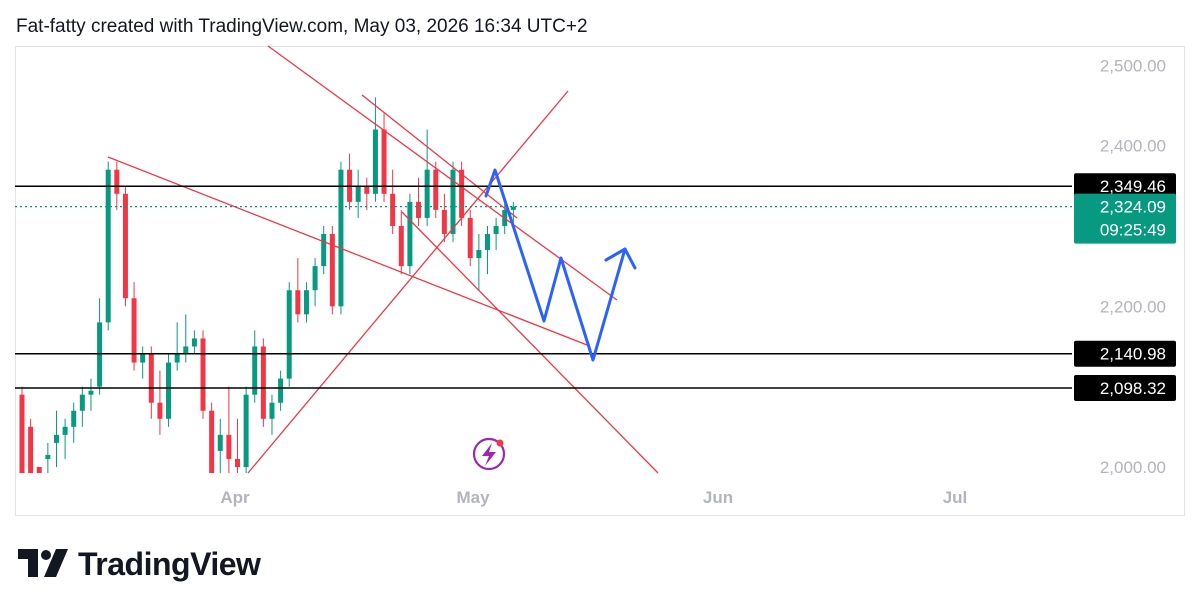 The image size is (1200, 611). I want to click on y-tick-label: 2,400.00, so click(1133, 146).